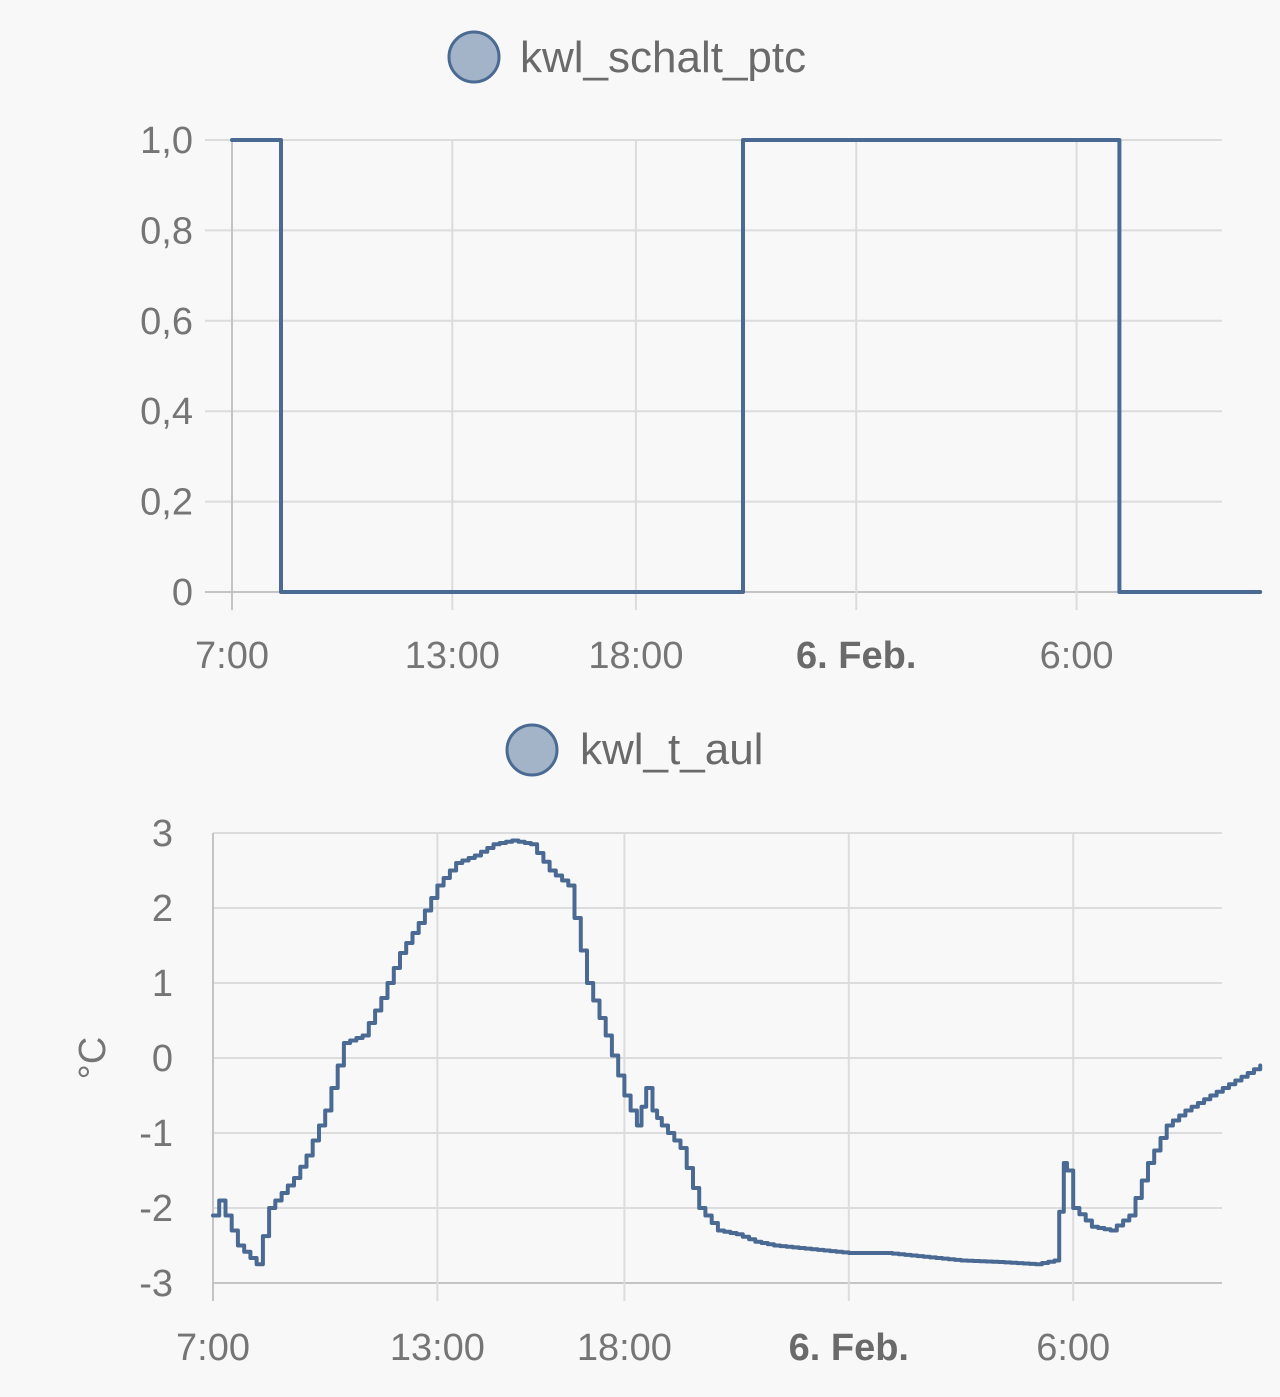 The width and height of the screenshot is (1280, 1397). I want to click on y-tick-label: 0,8, so click(166, 231).